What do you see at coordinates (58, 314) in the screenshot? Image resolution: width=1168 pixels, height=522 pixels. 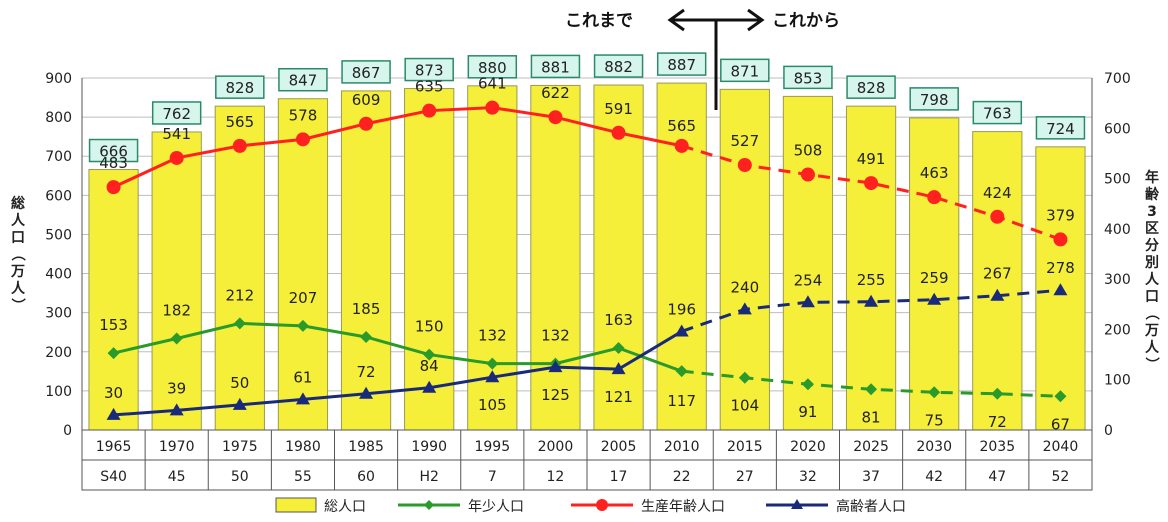 I see `left-tick-label: 300` at bounding box center [58, 314].